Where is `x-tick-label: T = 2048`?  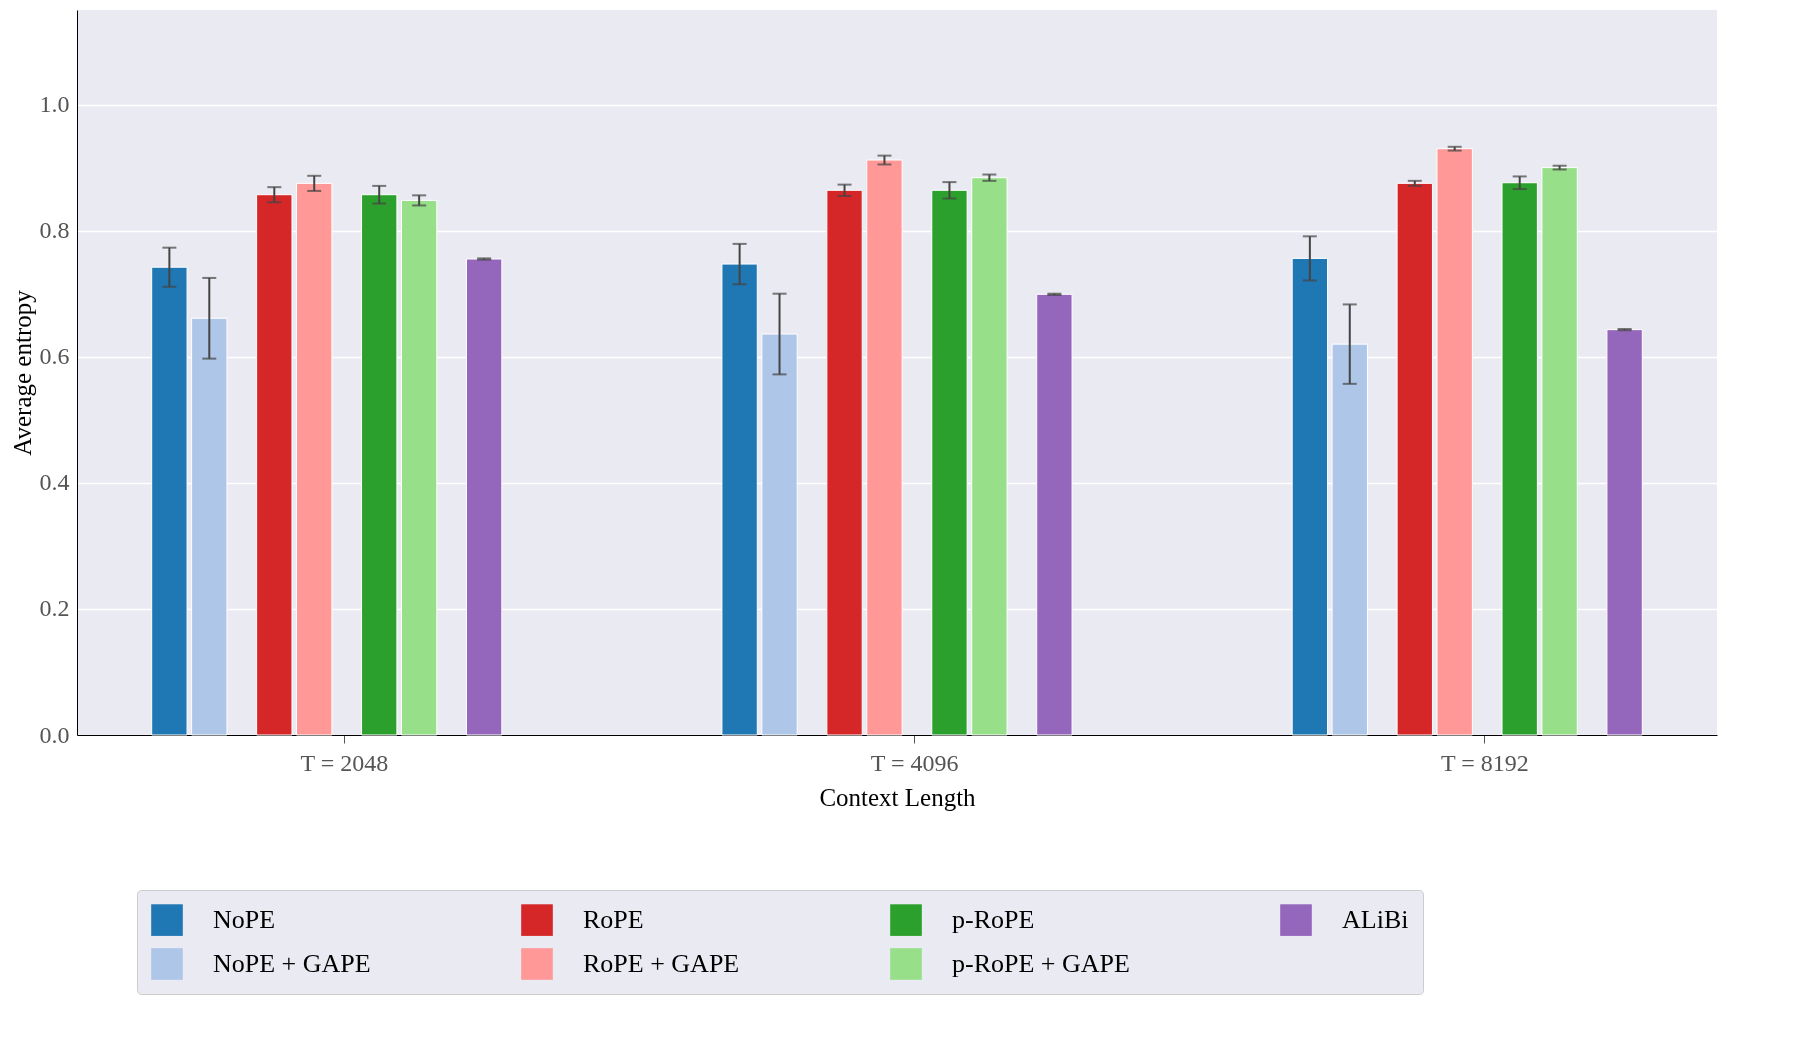 x-tick-label: T = 2048 is located at coordinates (344, 762).